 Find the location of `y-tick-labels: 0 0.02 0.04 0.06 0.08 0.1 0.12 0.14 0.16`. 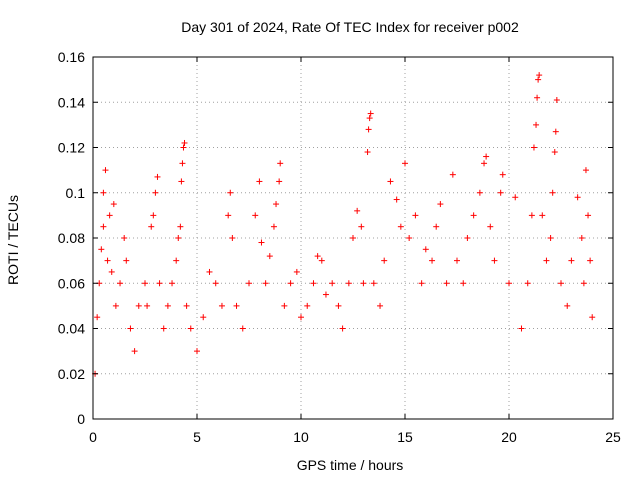

y-tick-labels: 0 0.02 0.04 0.06 0.08 0.1 0.12 0.14 0.16 is located at coordinates (71, 238).